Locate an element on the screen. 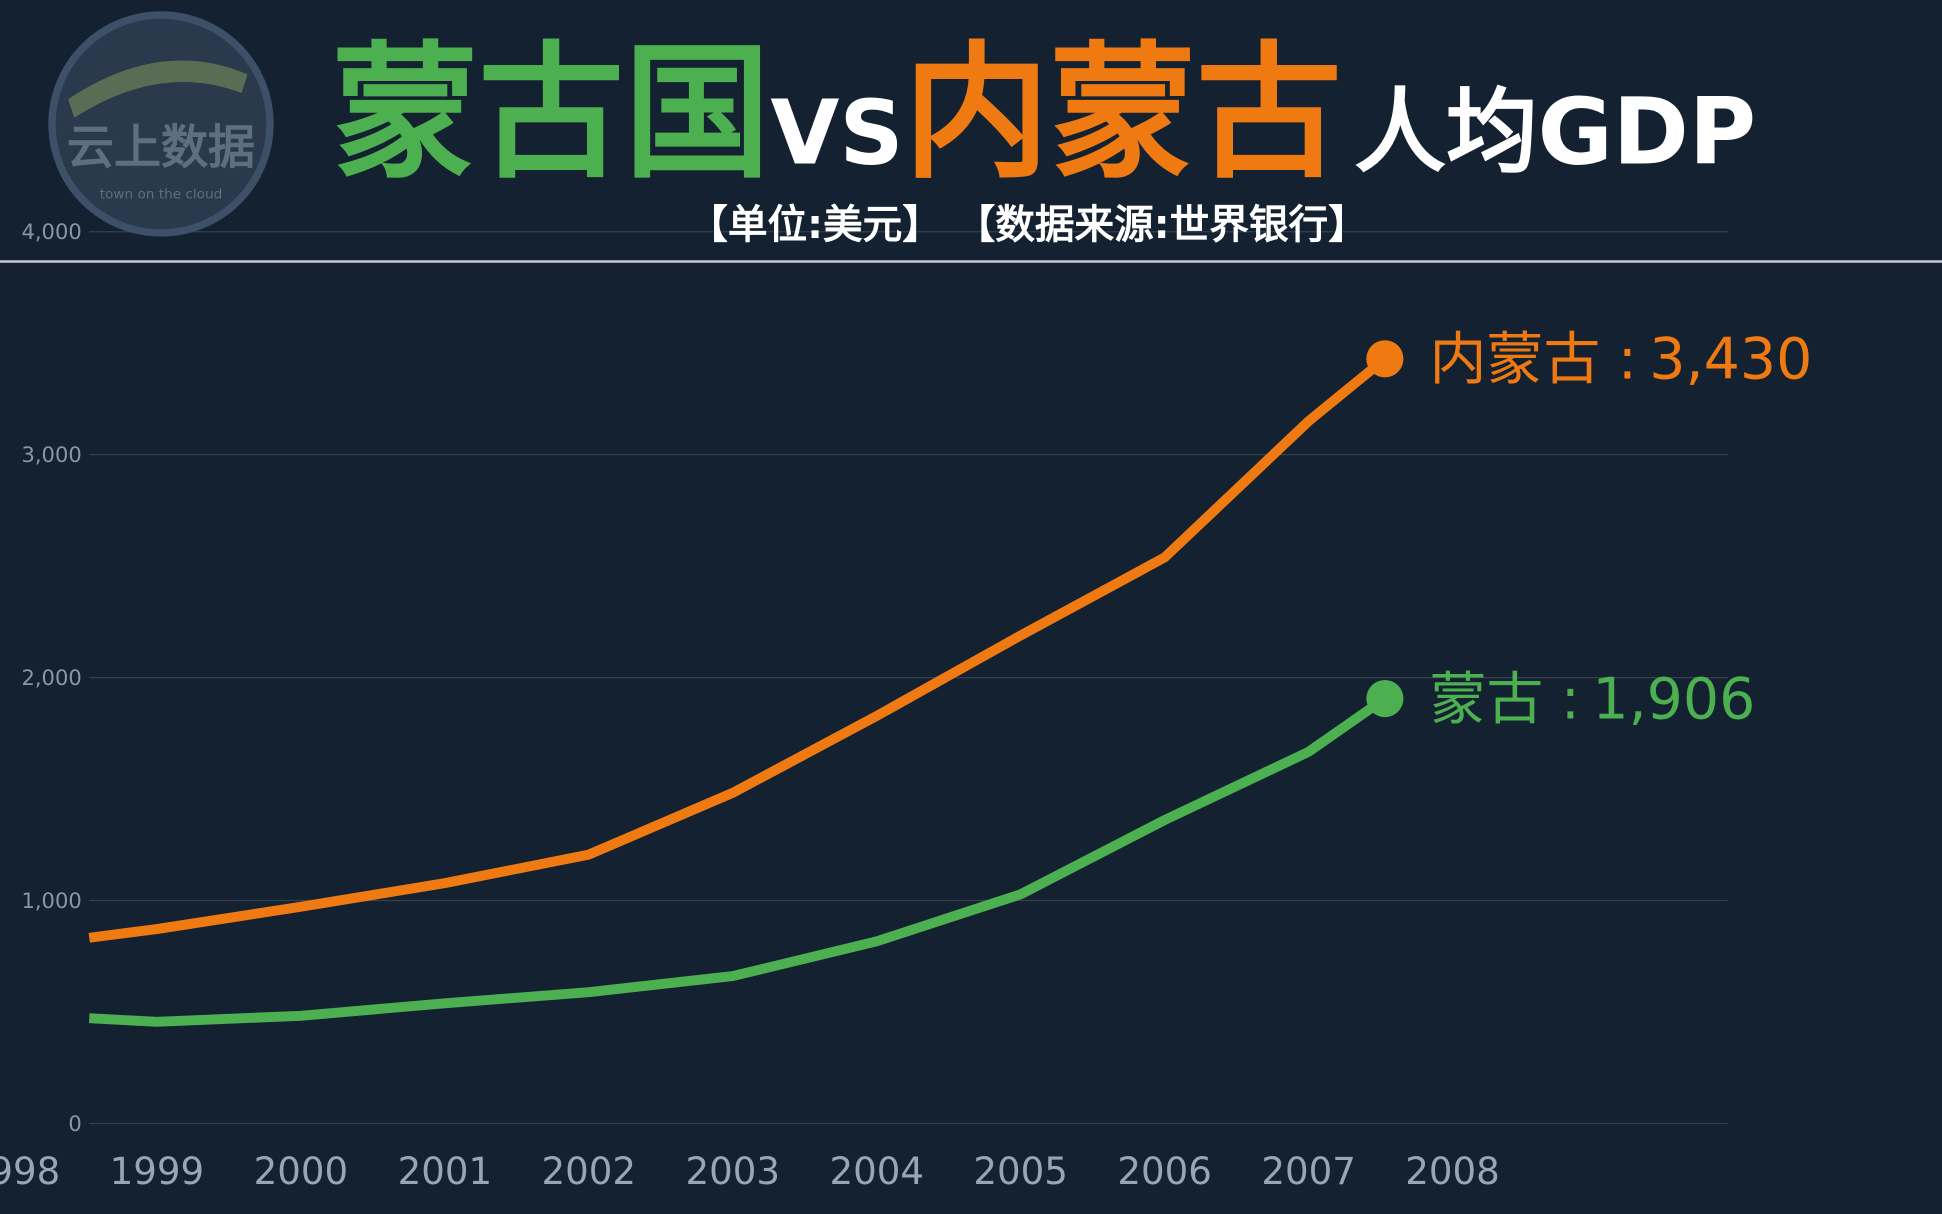 Image resolution: width=1942 pixels, height=1214 pixels. y-tick-label: 1,000 is located at coordinates (51, 900).